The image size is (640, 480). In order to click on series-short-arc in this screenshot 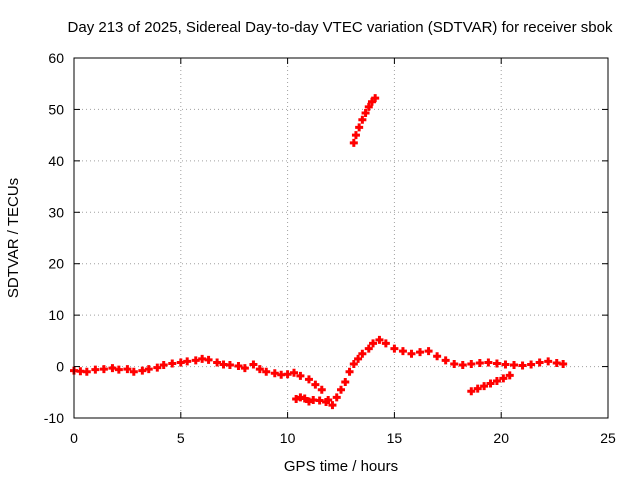, I will do `click(311, 400)`.